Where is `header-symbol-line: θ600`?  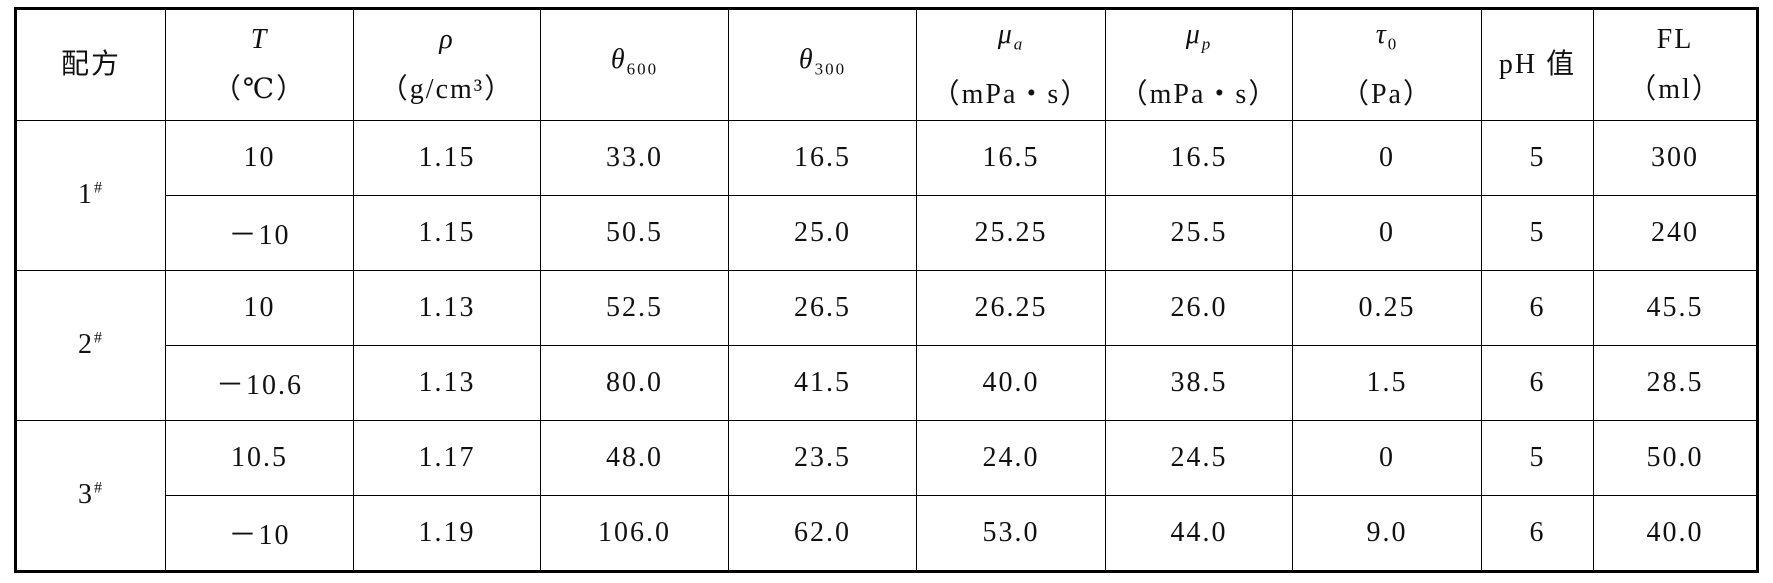 header-symbol-line: θ600 is located at coordinates (634, 65).